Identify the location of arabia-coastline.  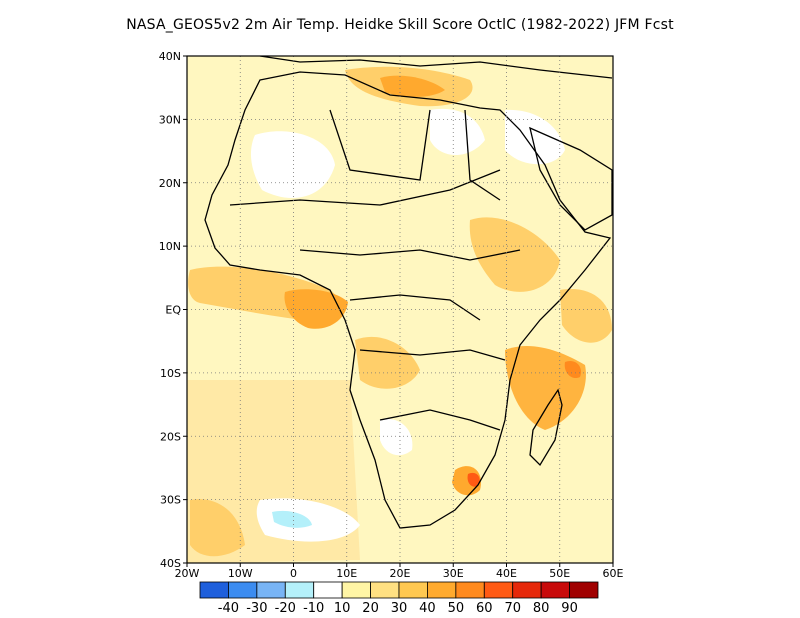
(571, 178).